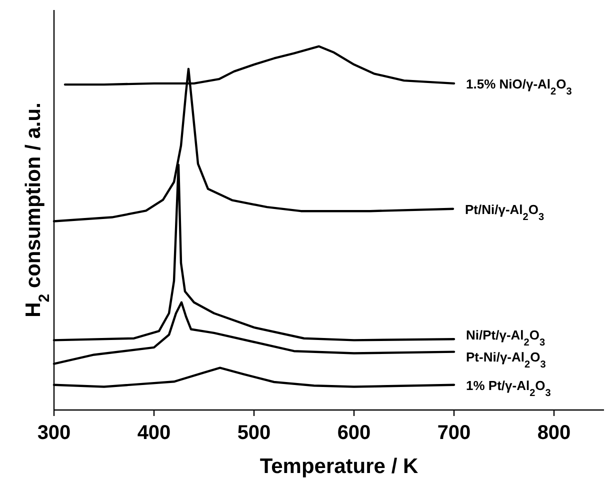 This screenshot has height=485, width=614. What do you see at coordinates (504, 212) in the screenshot?
I see `series-label: Pt/Ni/γ-Al$_{2}$O$_{3}$` at bounding box center [504, 212].